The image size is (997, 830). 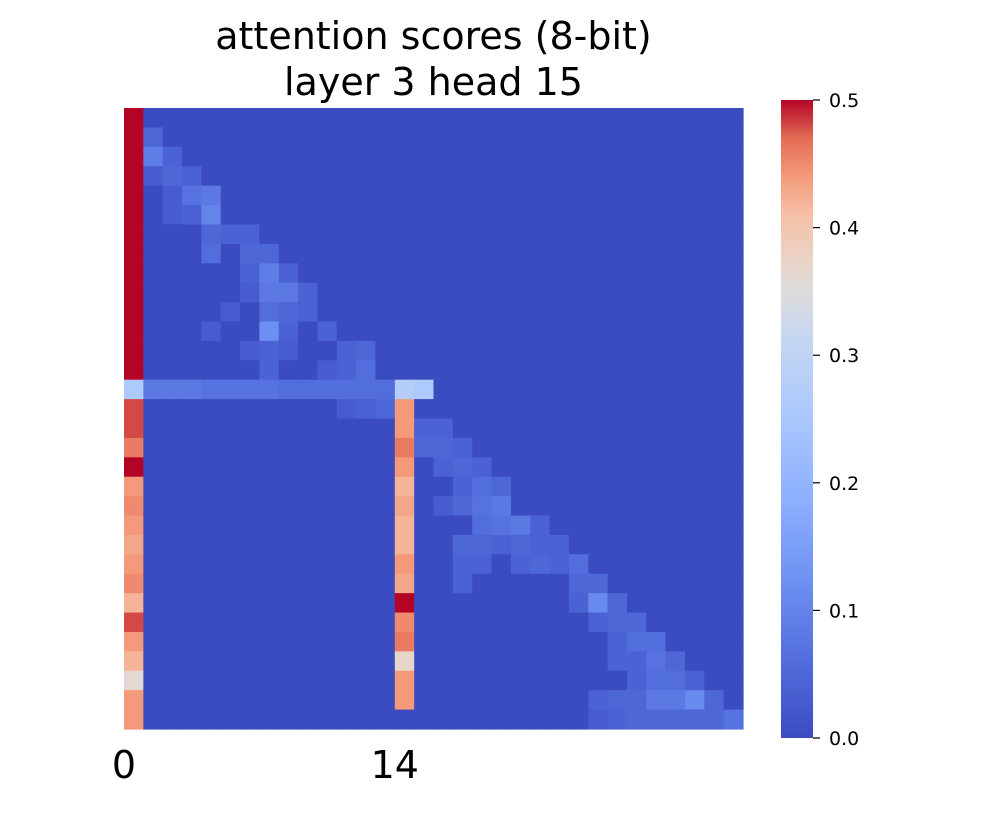 I want to click on chart-subtitle: layer 3 head 15, so click(x=433, y=82).